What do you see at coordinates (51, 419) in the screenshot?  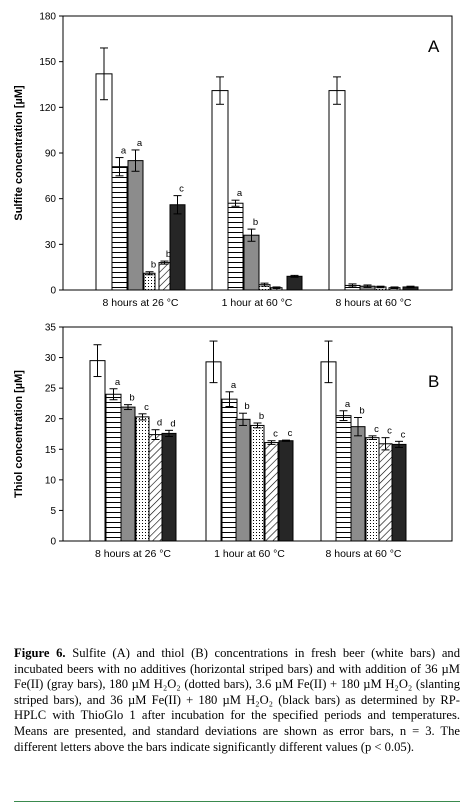 I see `y-tick-label: 20` at bounding box center [51, 419].